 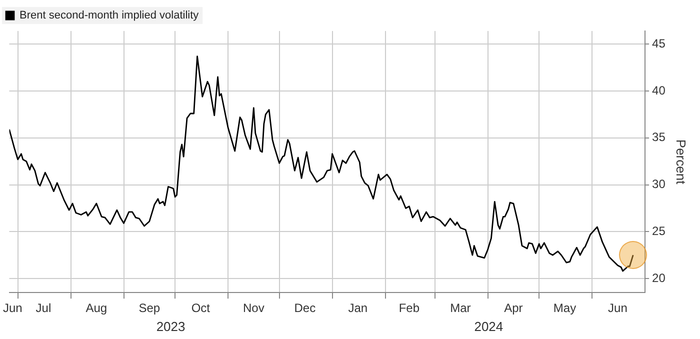 What do you see at coordinates (409, 308) in the screenshot?
I see `x-tick-label: Feb` at bounding box center [409, 308].